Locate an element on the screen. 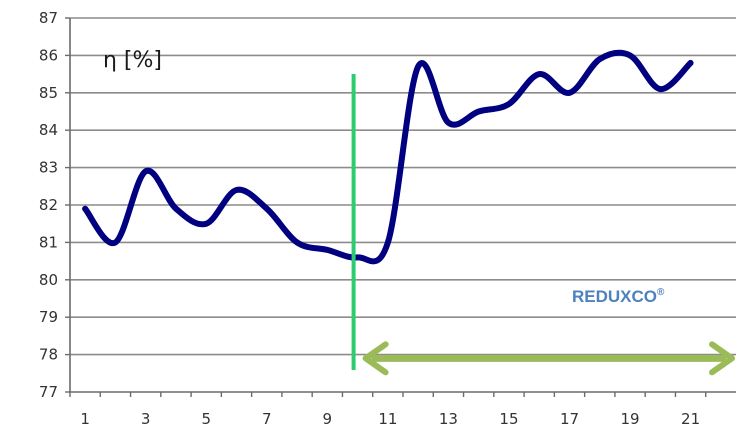 The height and width of the screenshot is (433, 738). x-axis-tick-labels: 1 3 5 7 9 11 13 15 17 19 21 is located at coordinates (388, 410).